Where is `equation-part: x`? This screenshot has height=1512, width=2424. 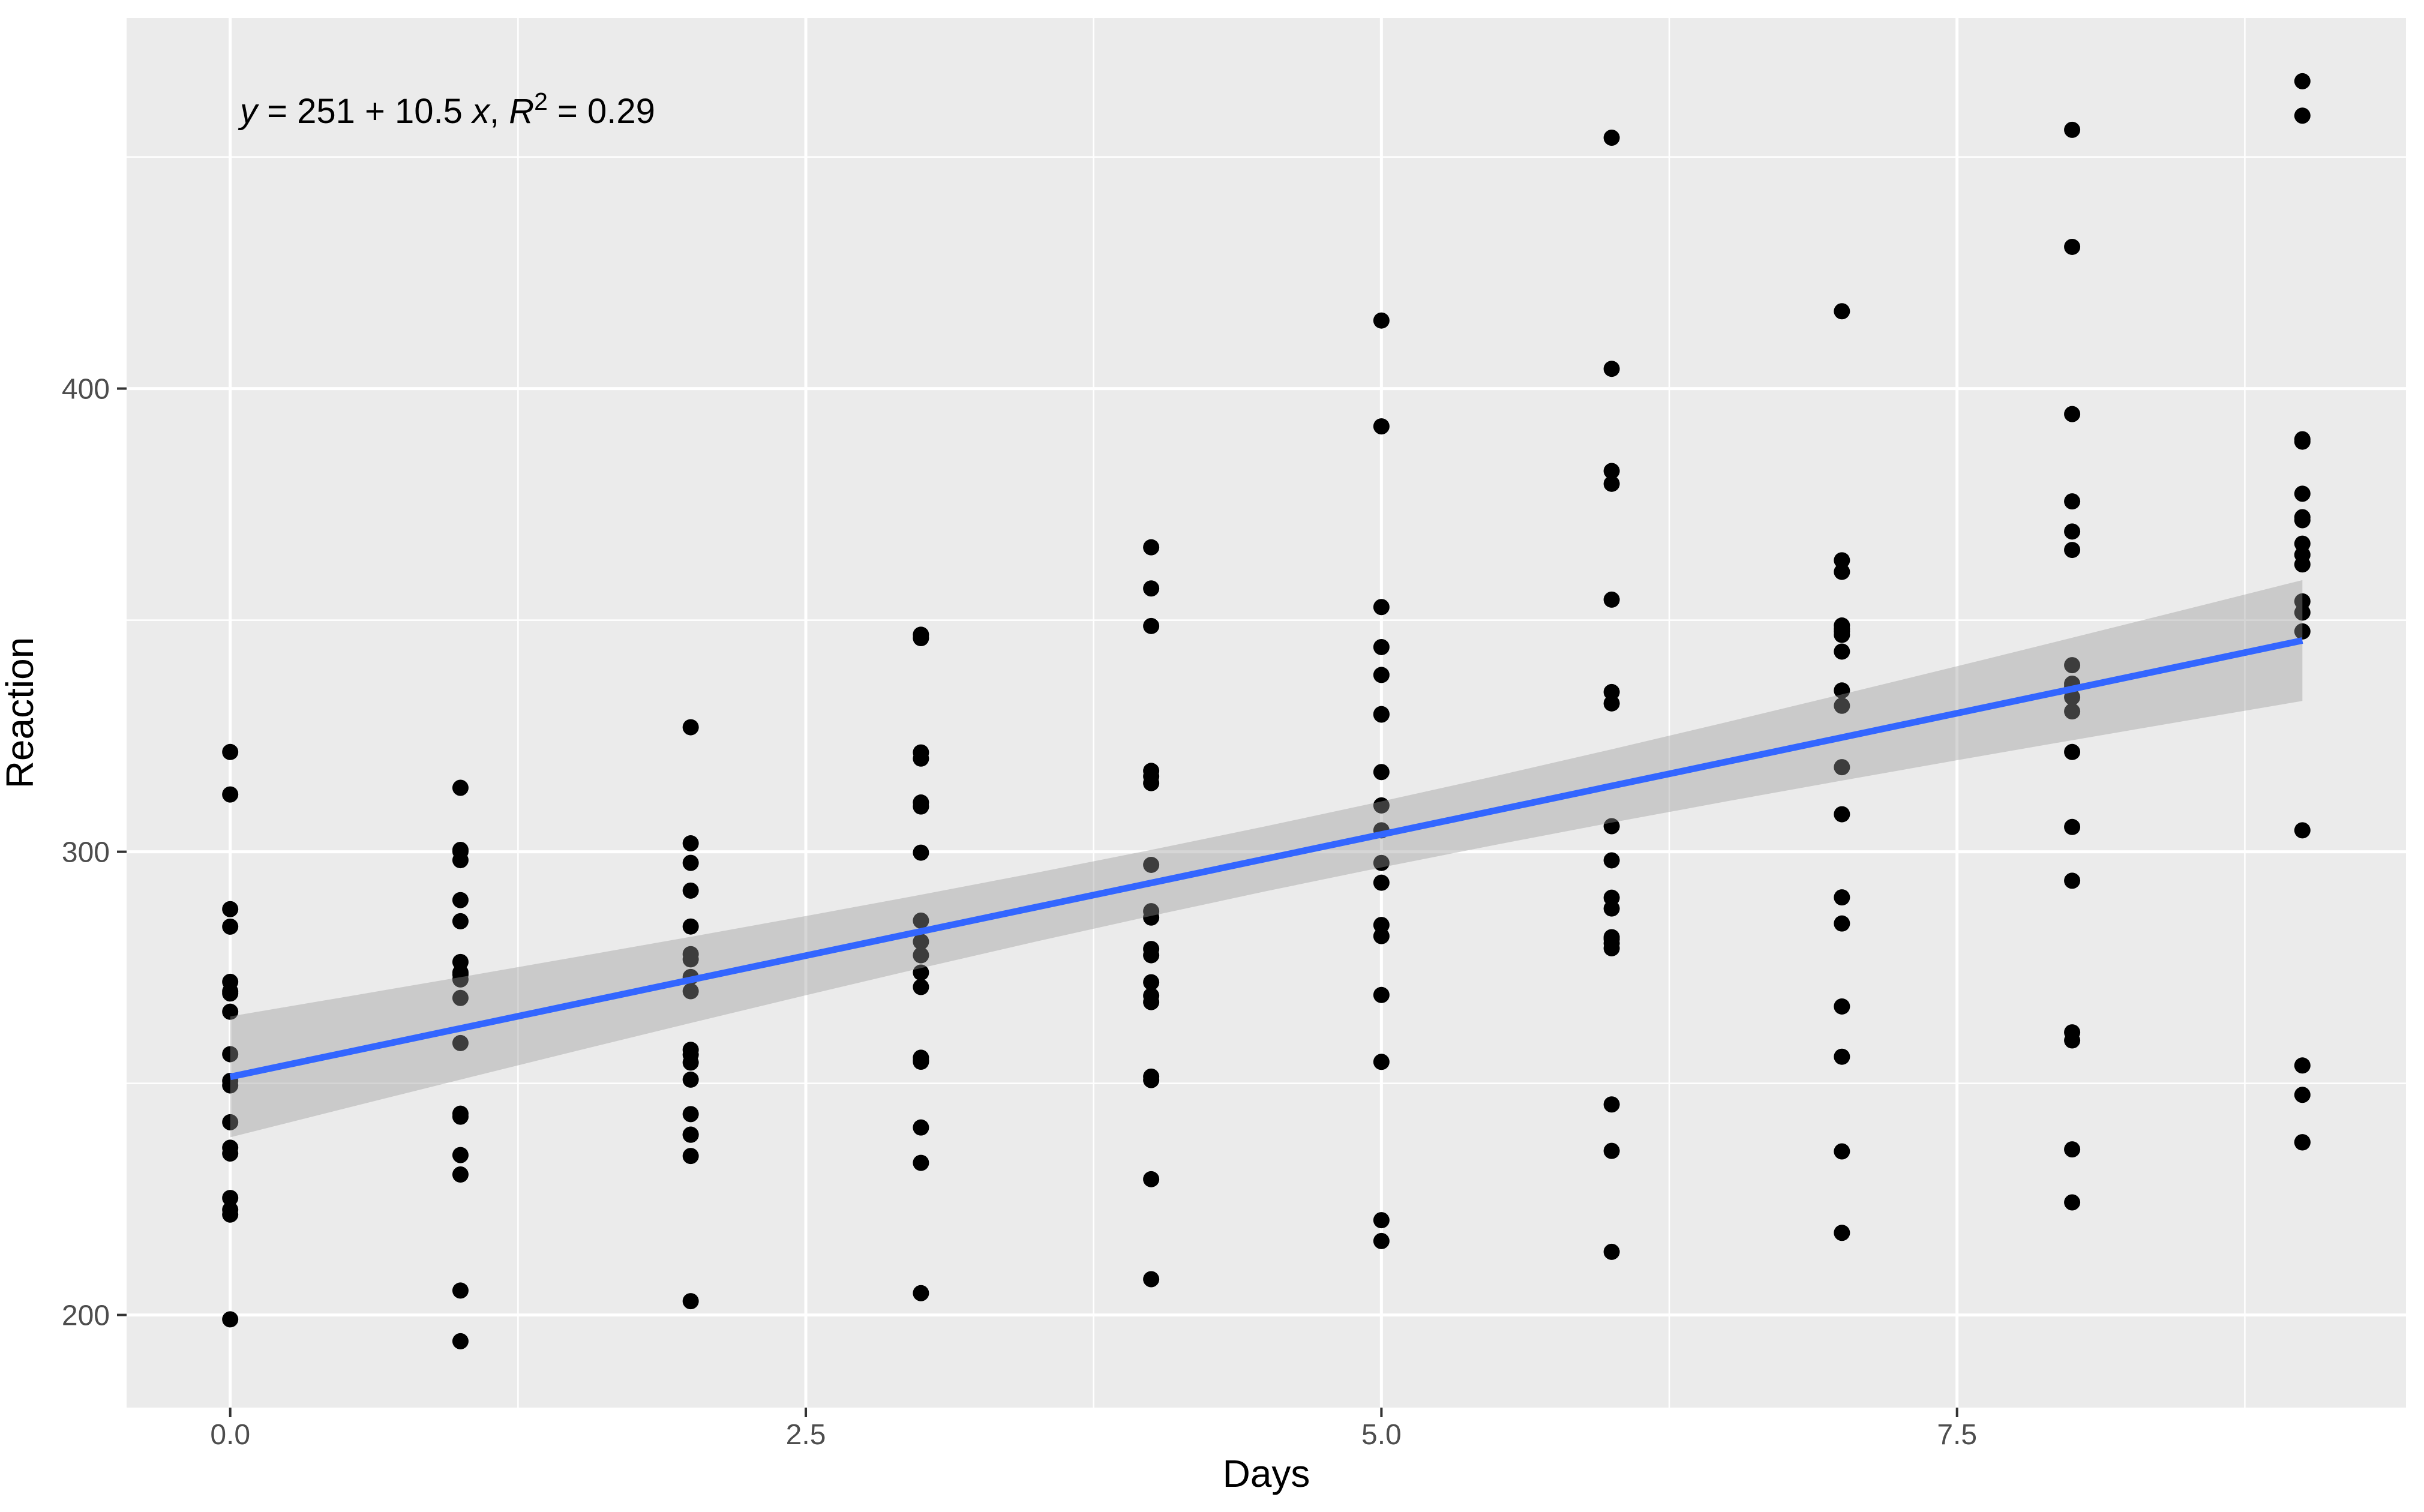 equation-part: x is located at coordinates (480, 111).